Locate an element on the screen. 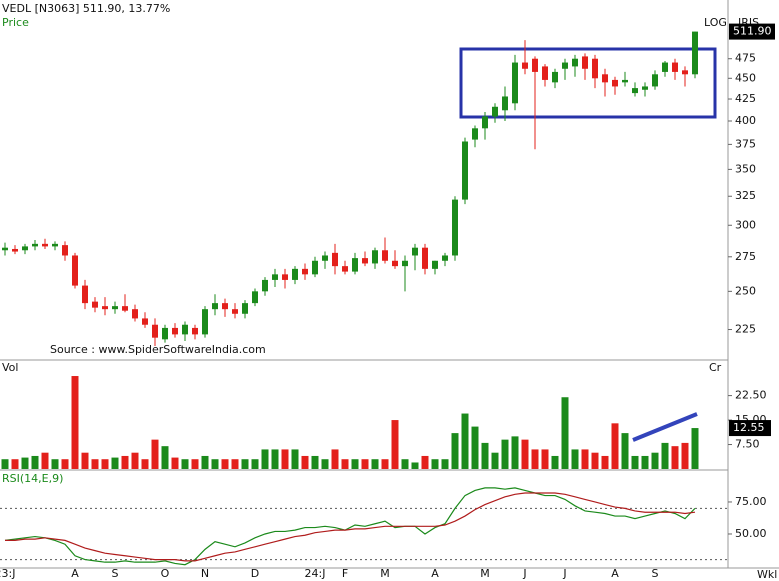 The height and width of the screenshot is (581, 779). last-volume-label: 12.55 is located at coordinates (749, 427).